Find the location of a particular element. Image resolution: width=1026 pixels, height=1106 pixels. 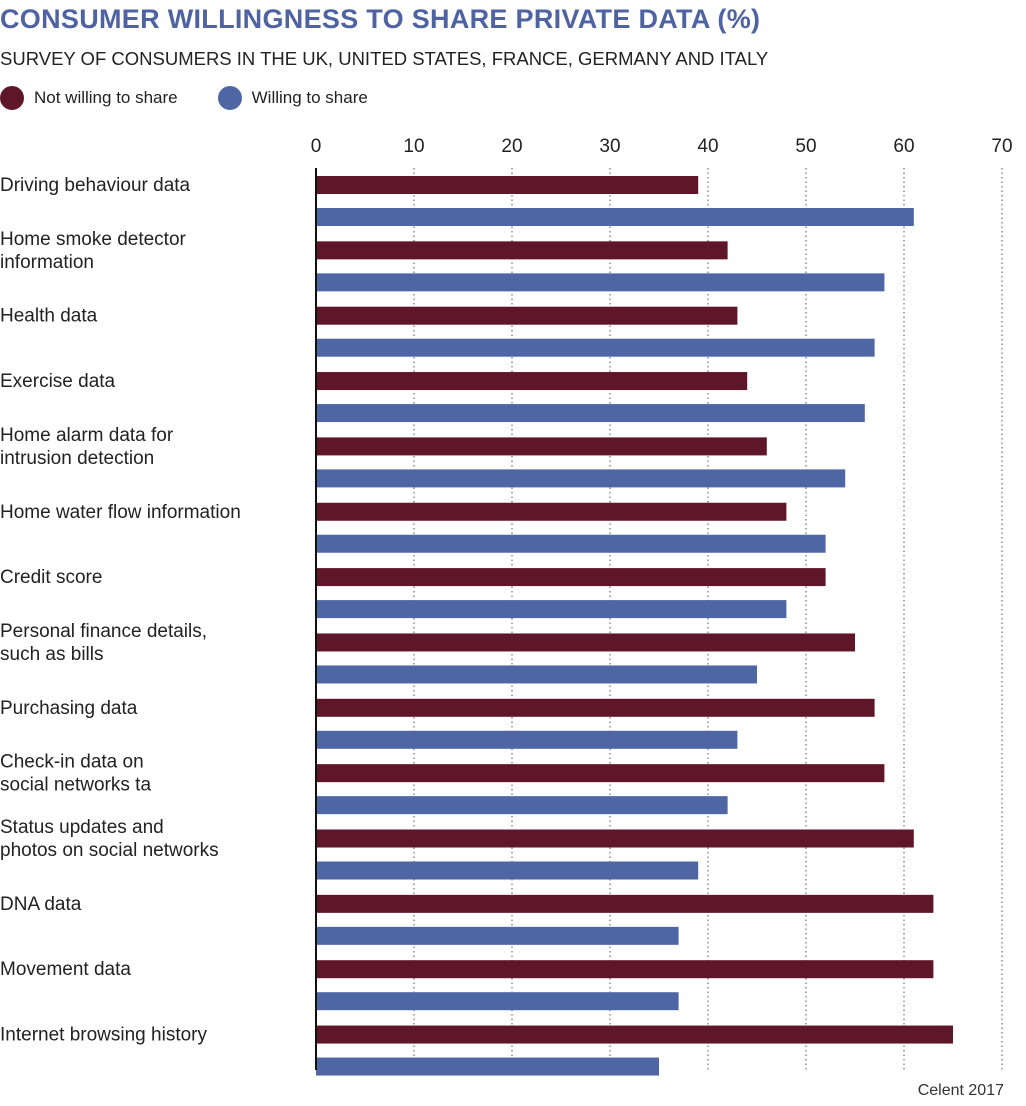

x-tick-label-20: 20 is located at coordinates (511, 146).